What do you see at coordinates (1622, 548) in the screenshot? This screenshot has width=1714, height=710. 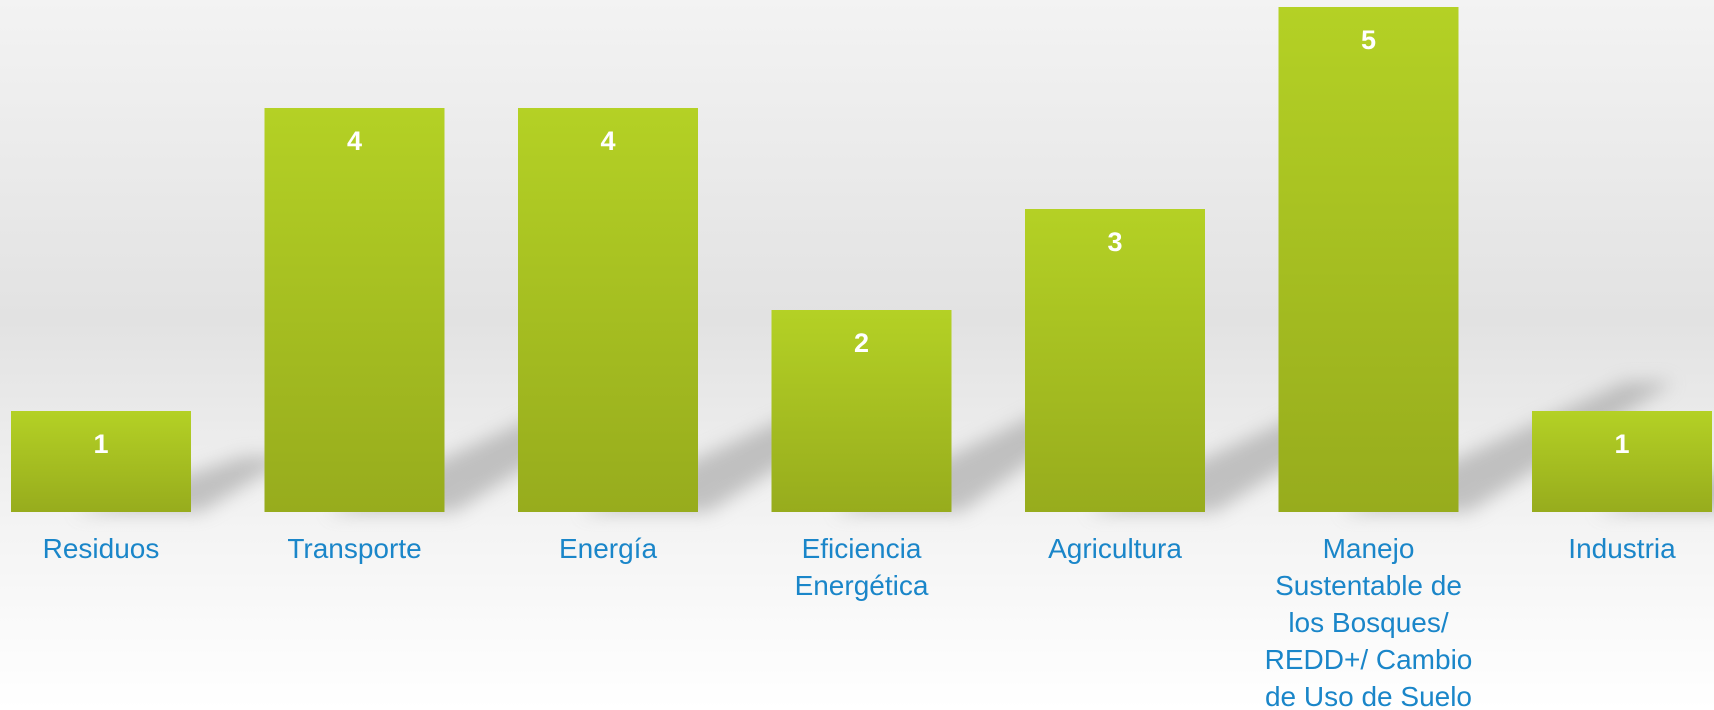 I see `category-label: Industria` at bounding box center [1622, 548].